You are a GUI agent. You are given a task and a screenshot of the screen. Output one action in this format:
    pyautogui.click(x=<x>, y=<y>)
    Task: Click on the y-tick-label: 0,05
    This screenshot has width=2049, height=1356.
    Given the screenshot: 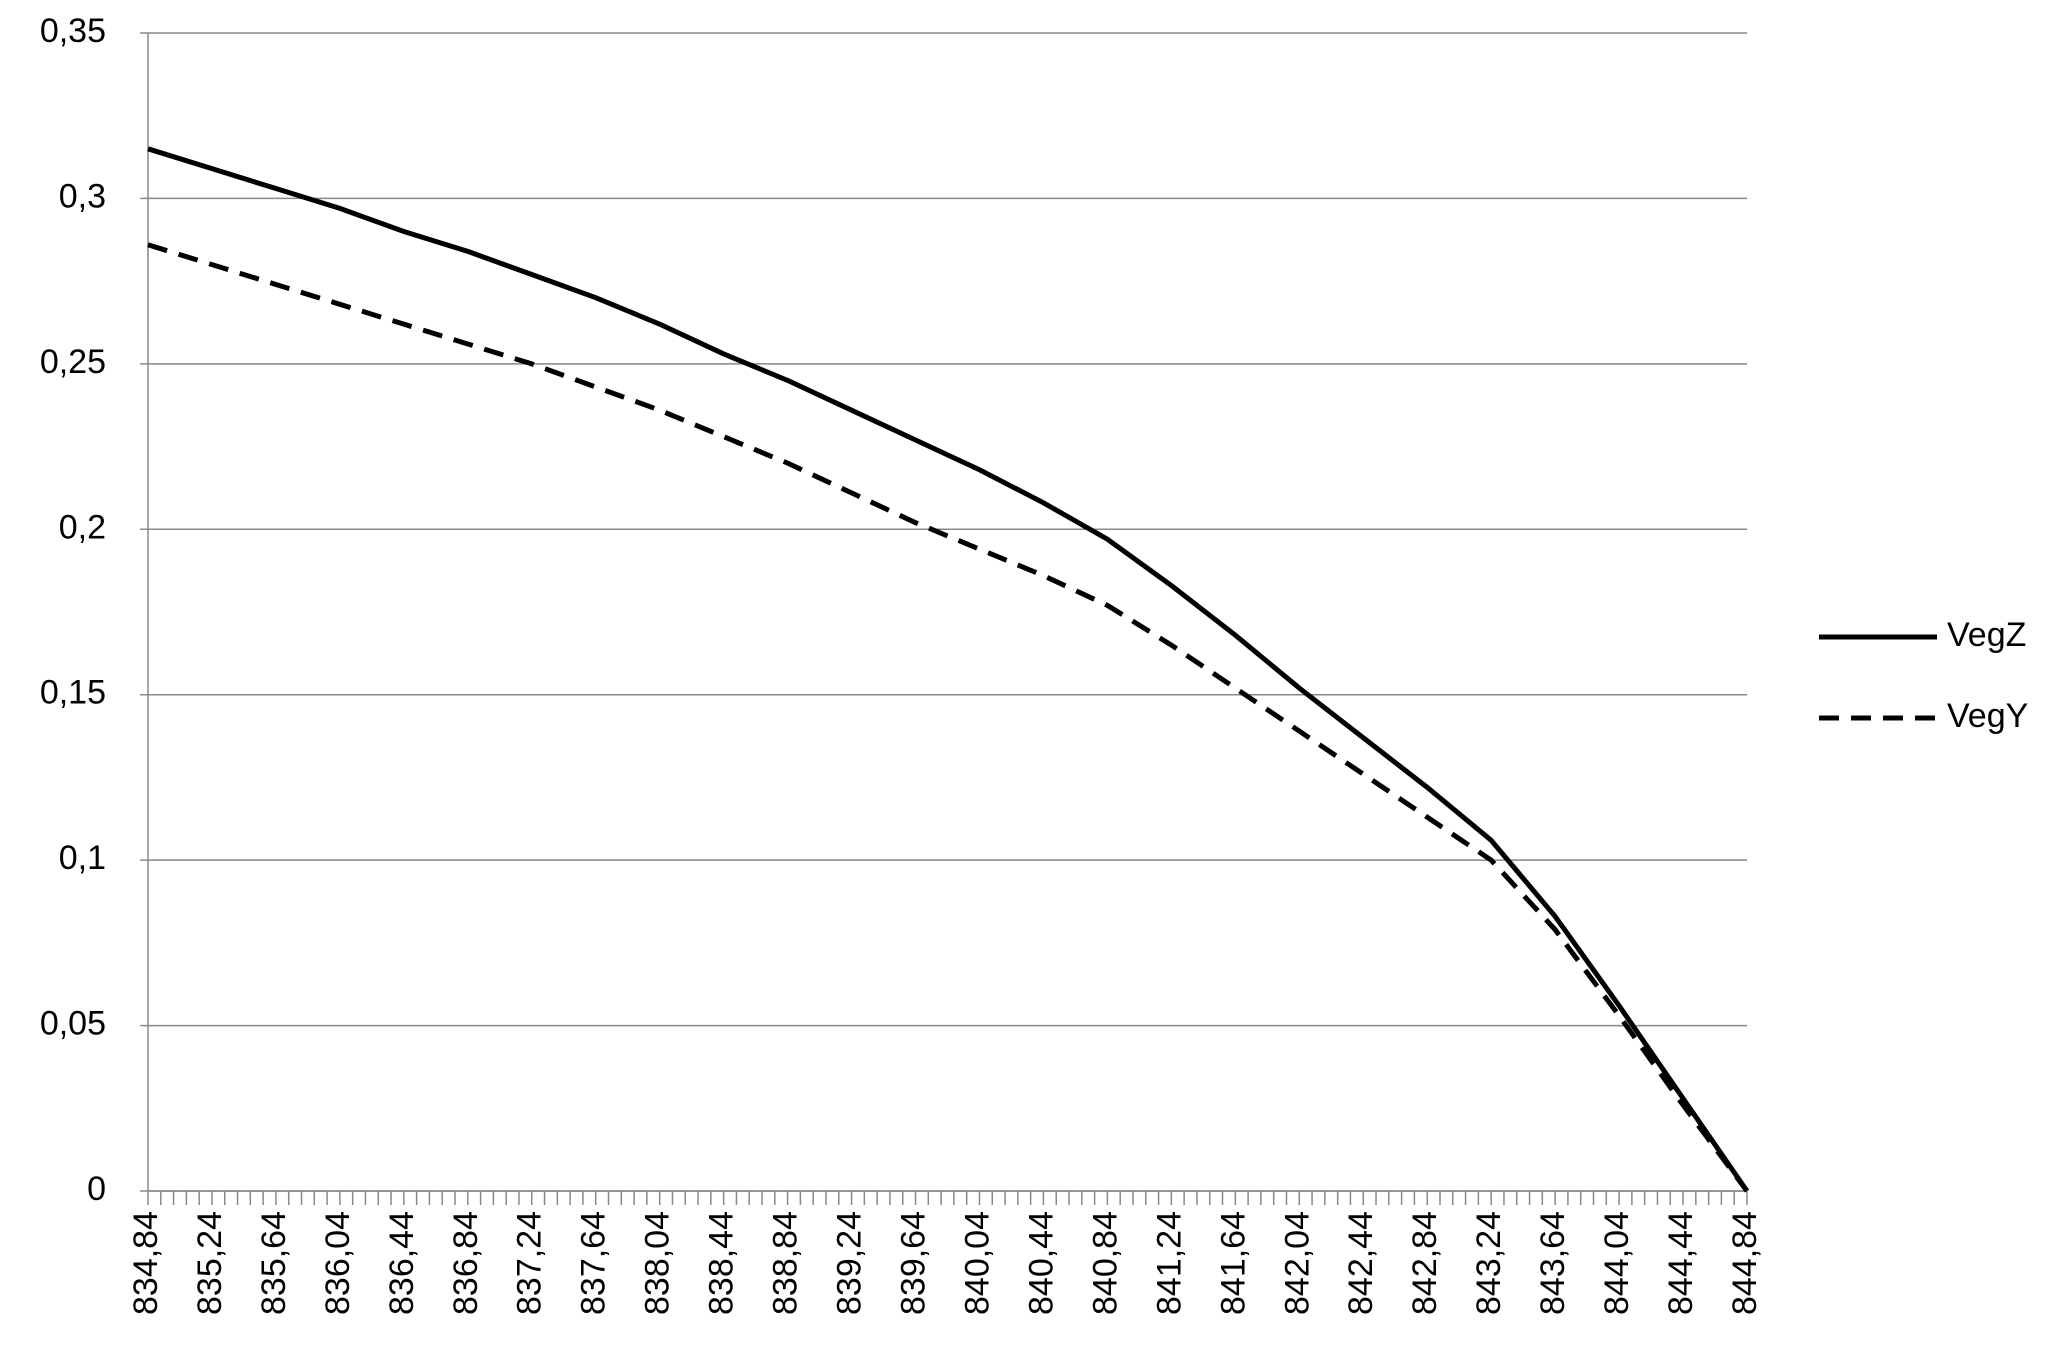 What is the action you would take?
    pyautogui.click(x=73, y=1024)
    